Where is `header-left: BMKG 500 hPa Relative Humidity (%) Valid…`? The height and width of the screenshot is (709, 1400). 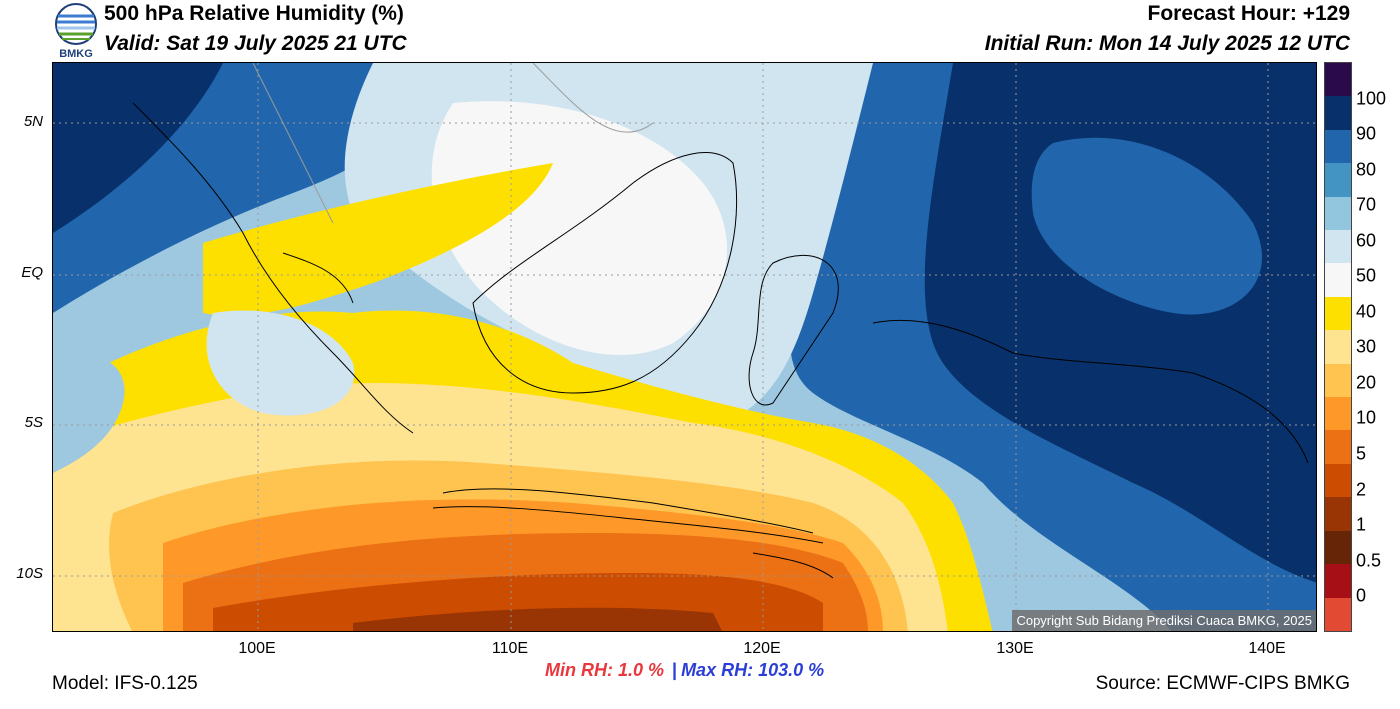 header-left: BMKG 500 hPa Relative Humidity (%) Valid… is located at coordinates (302, 31).